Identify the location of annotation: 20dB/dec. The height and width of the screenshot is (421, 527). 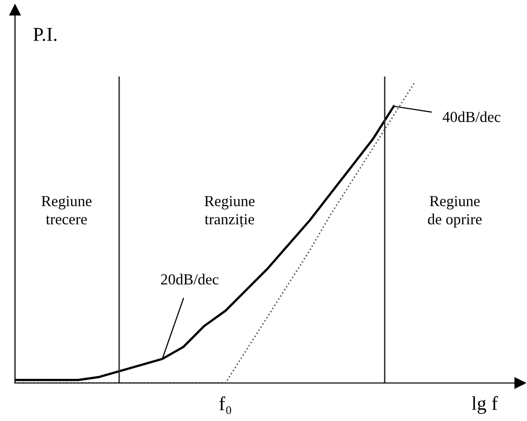
(189, 279).